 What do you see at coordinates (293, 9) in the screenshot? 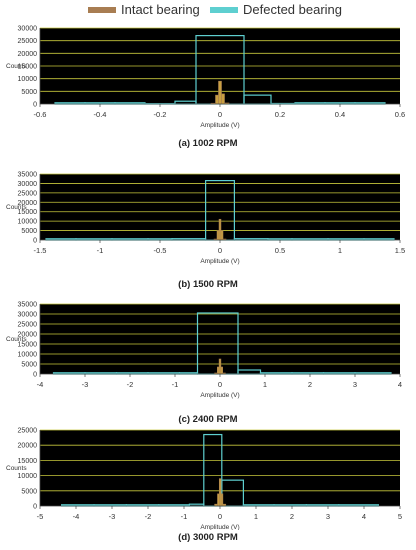
I see `legend-label-defected: Defected bearing` at bounding box center [293, 9].